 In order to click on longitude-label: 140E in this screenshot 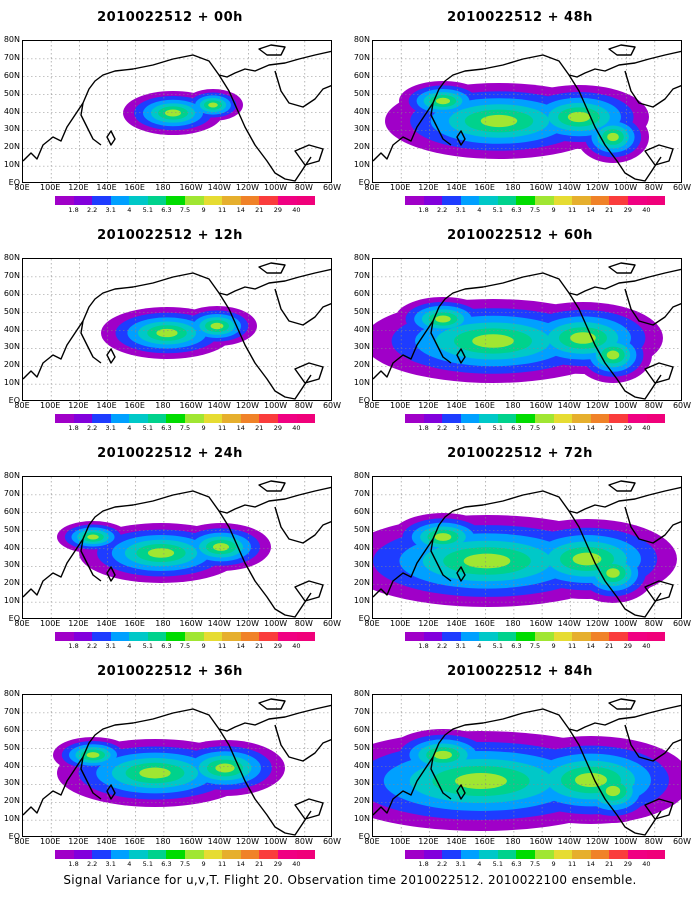, I will do `click(106, 623)`.